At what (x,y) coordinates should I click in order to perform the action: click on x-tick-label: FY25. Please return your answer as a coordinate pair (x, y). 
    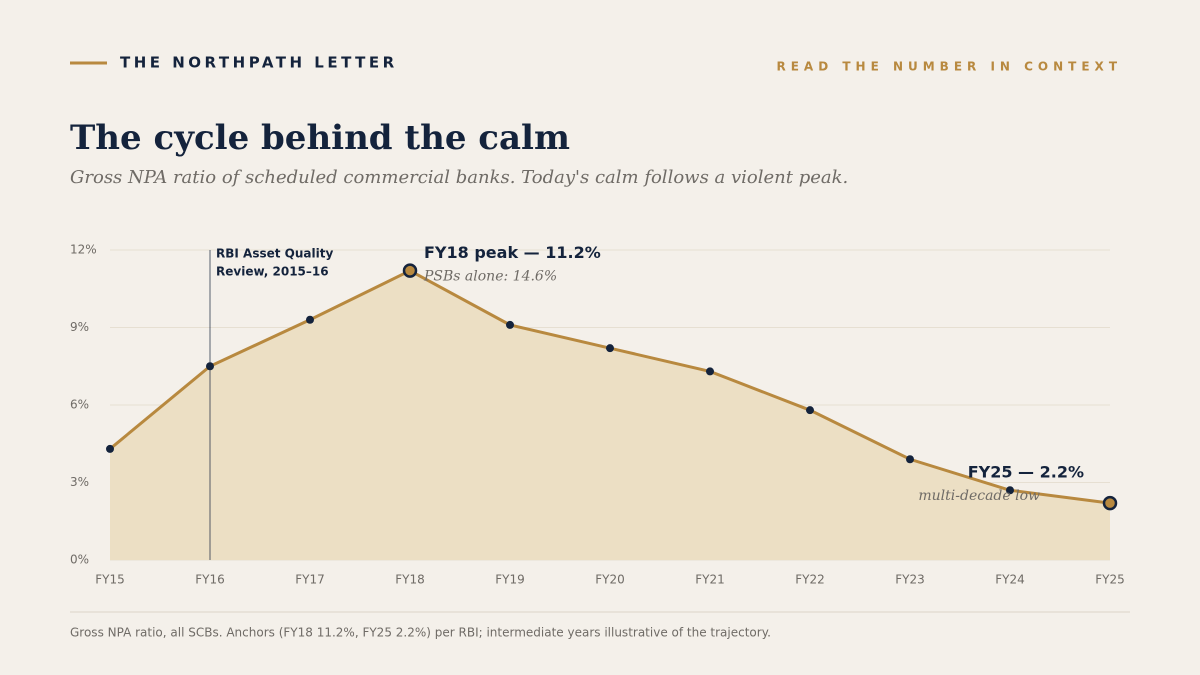
    Looking at the image, I should click on (1110, 580).